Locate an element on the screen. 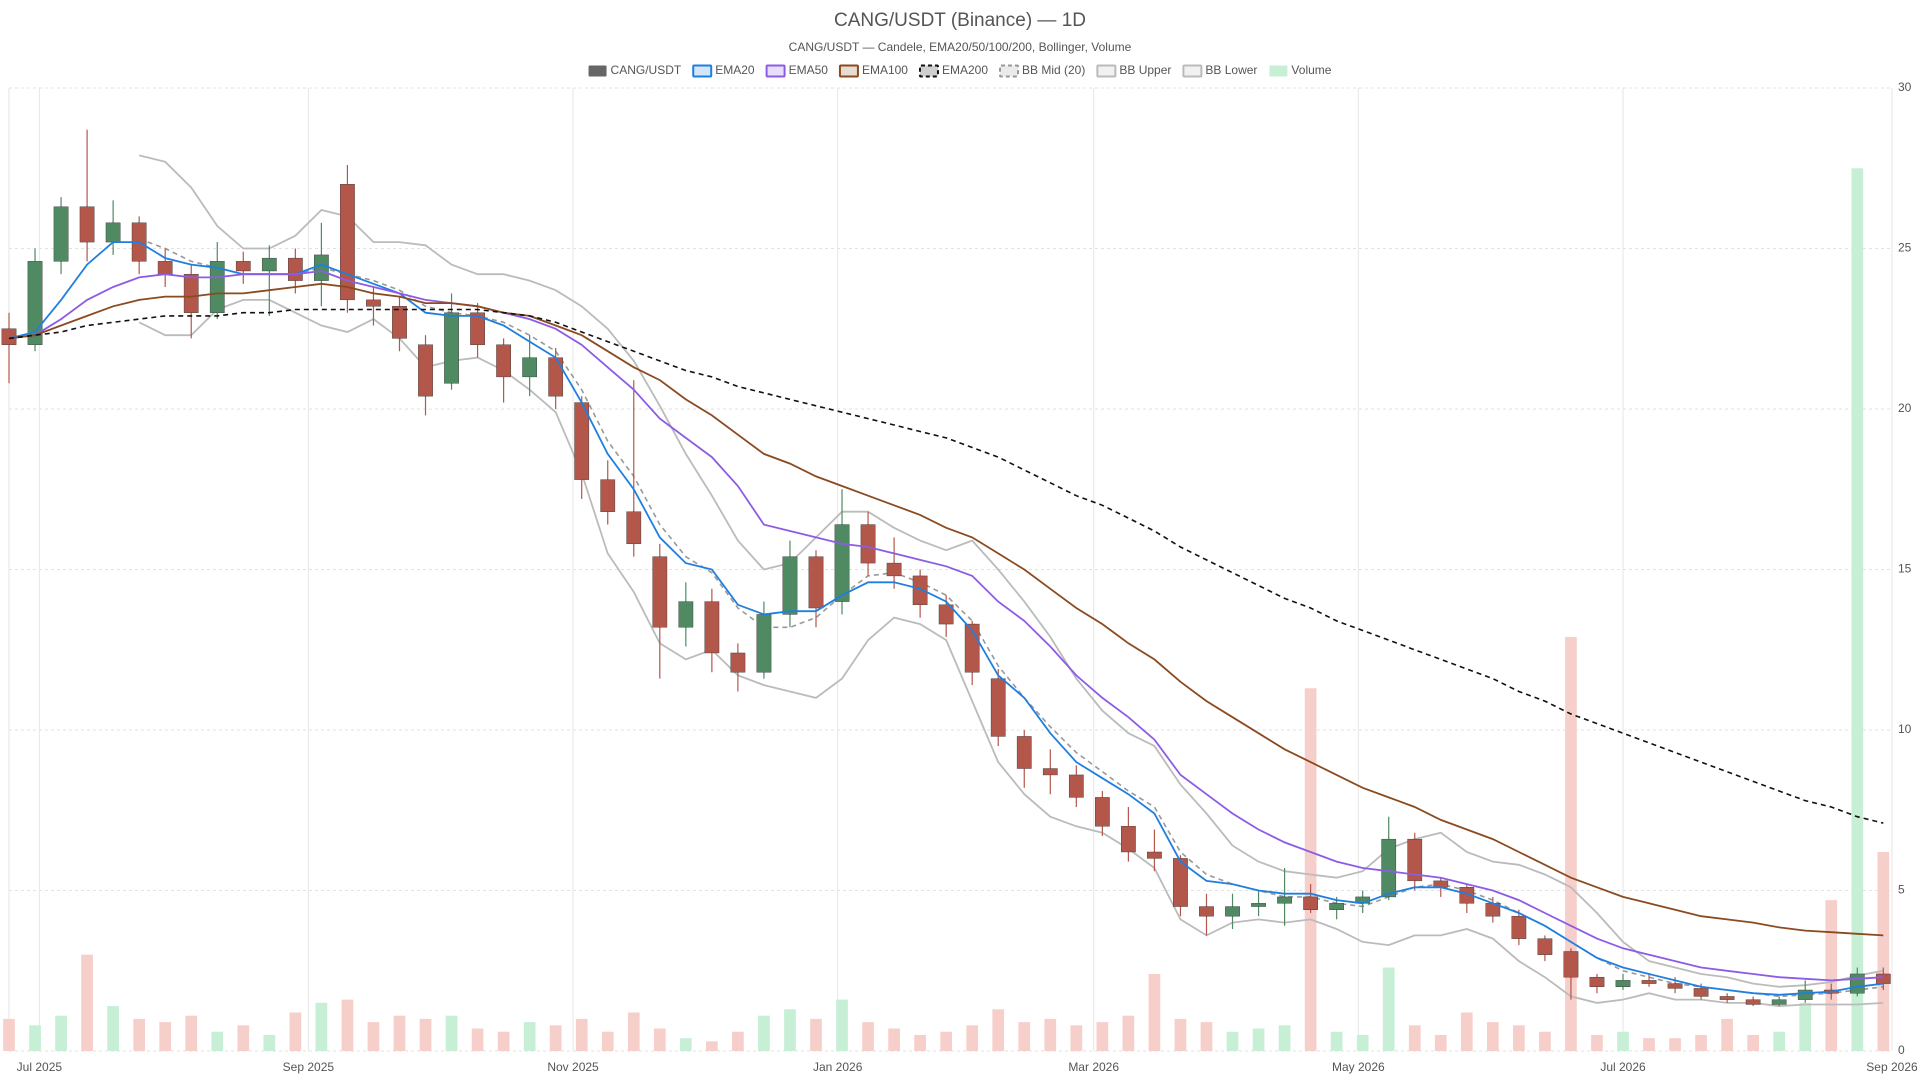 The width and height of the screenshot is (1920, 1080). y-tick-label: 25 is located at coordinates (1905, 248).